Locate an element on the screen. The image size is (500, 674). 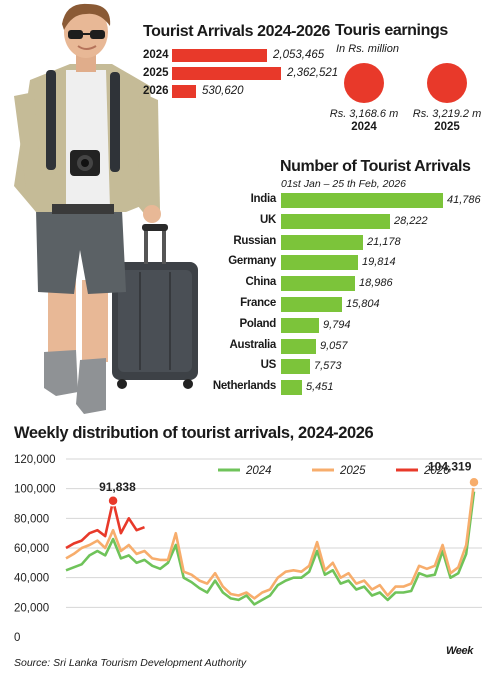
totals-year-label: 2024 is located at coordinates (156, 55).